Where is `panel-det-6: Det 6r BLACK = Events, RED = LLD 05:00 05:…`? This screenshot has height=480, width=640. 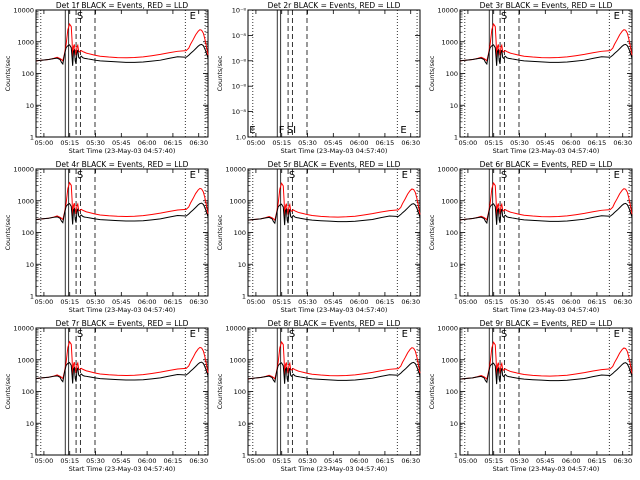
panel-det-6: Det 6r BLACK = Events, RED = LLD 05:00 05:… is located at coordinates (530, 237).